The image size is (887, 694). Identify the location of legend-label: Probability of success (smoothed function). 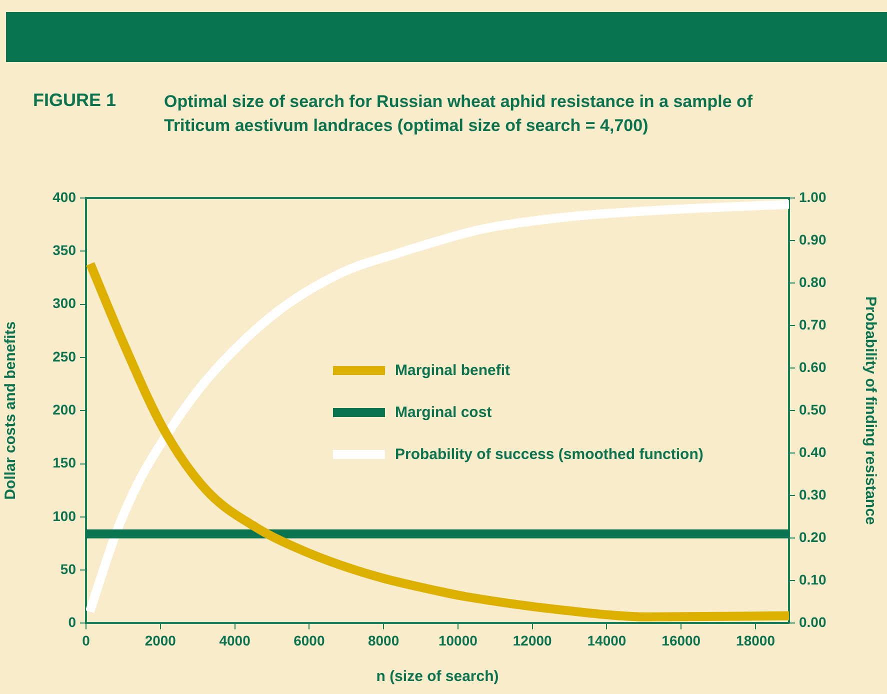
(549, 454).